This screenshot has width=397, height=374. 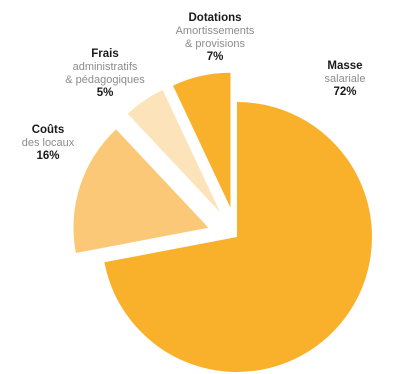 I want to click on label-dotations-percent: 7%, so click(x=215, y=57).